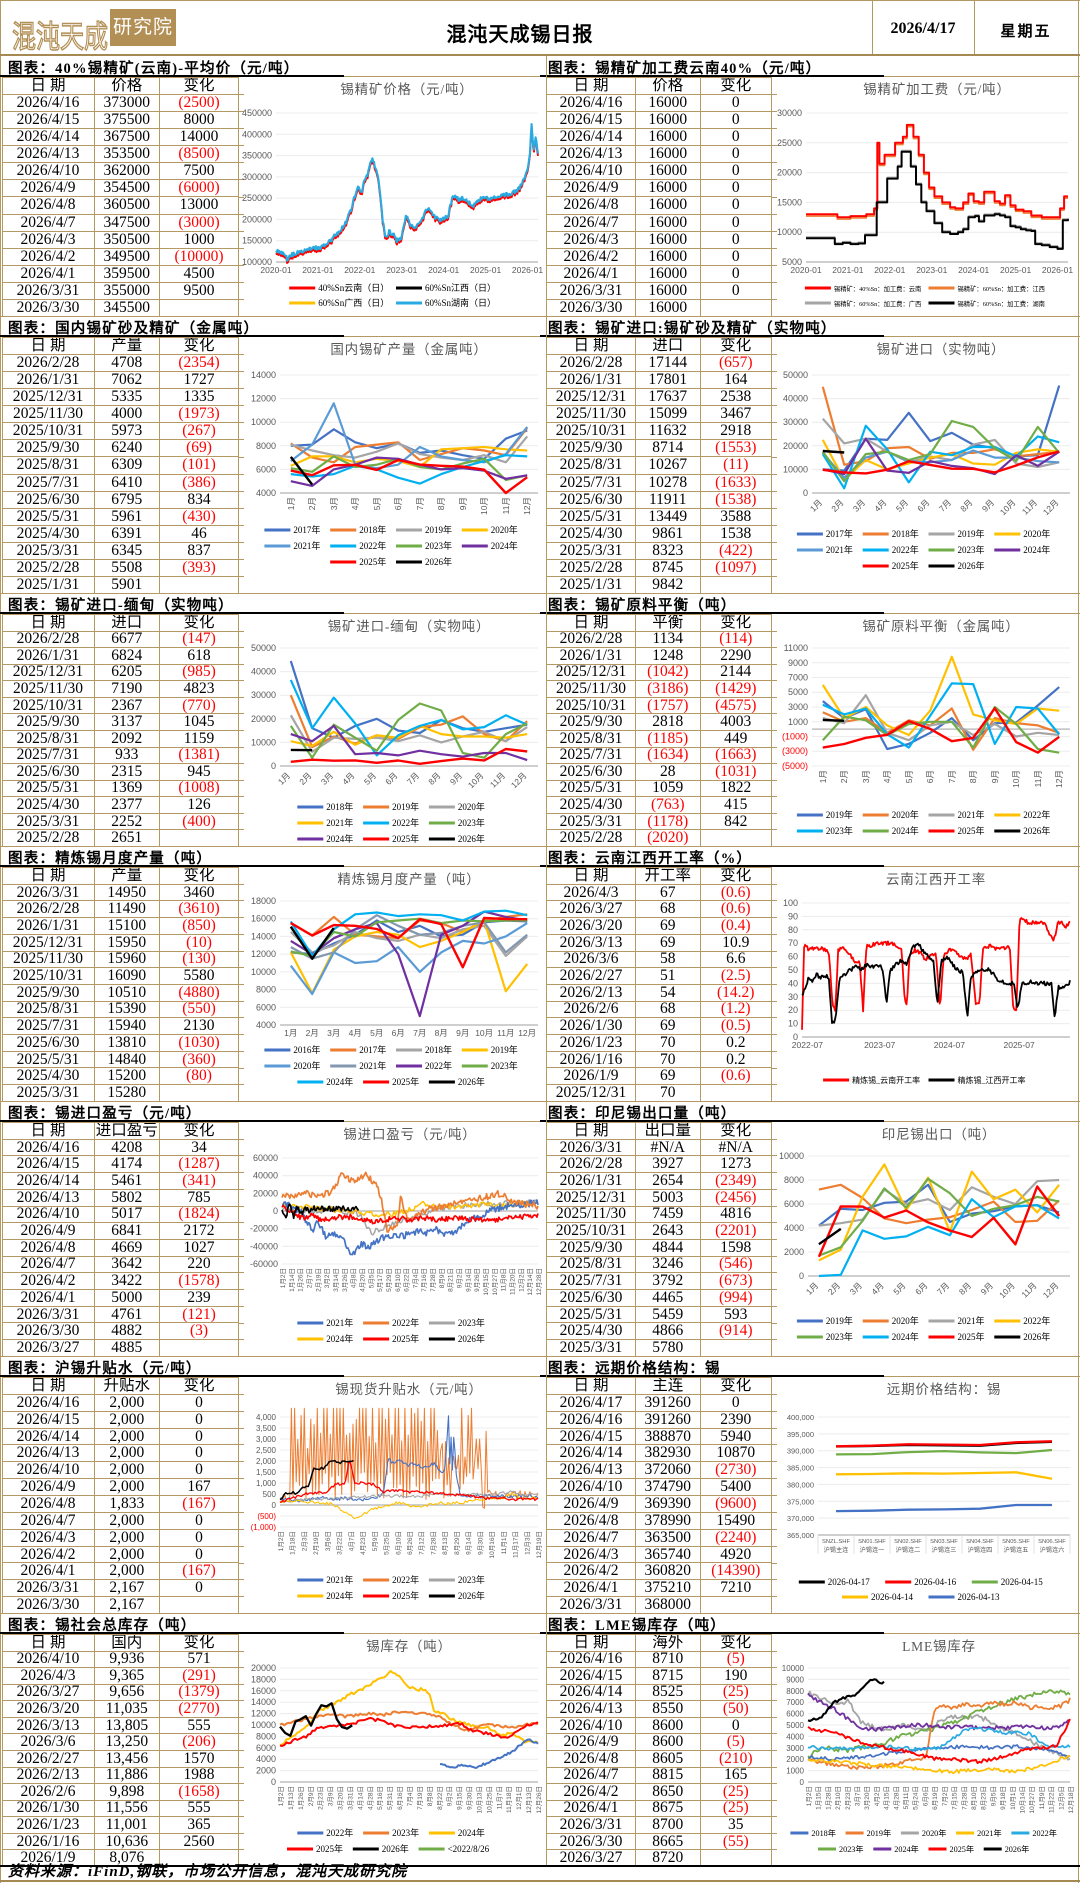  What do you see at coordinates (336, 1280) in the screenshot?
I see `svg-text: 3月14日` at bounding box center [336, 1280].